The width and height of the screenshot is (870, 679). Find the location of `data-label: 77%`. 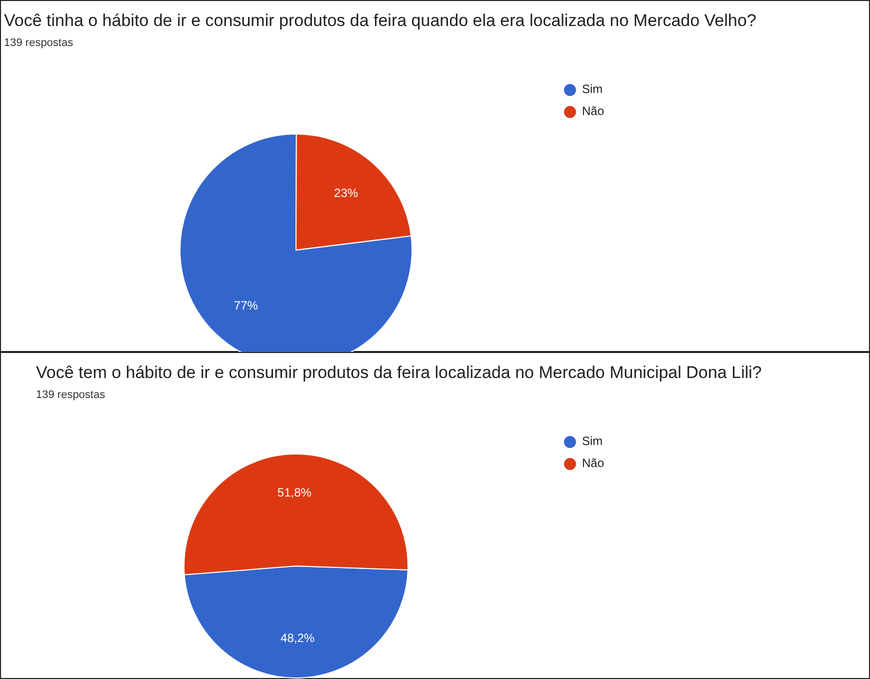

data-label: 77% is located at coordinates (246, 305).